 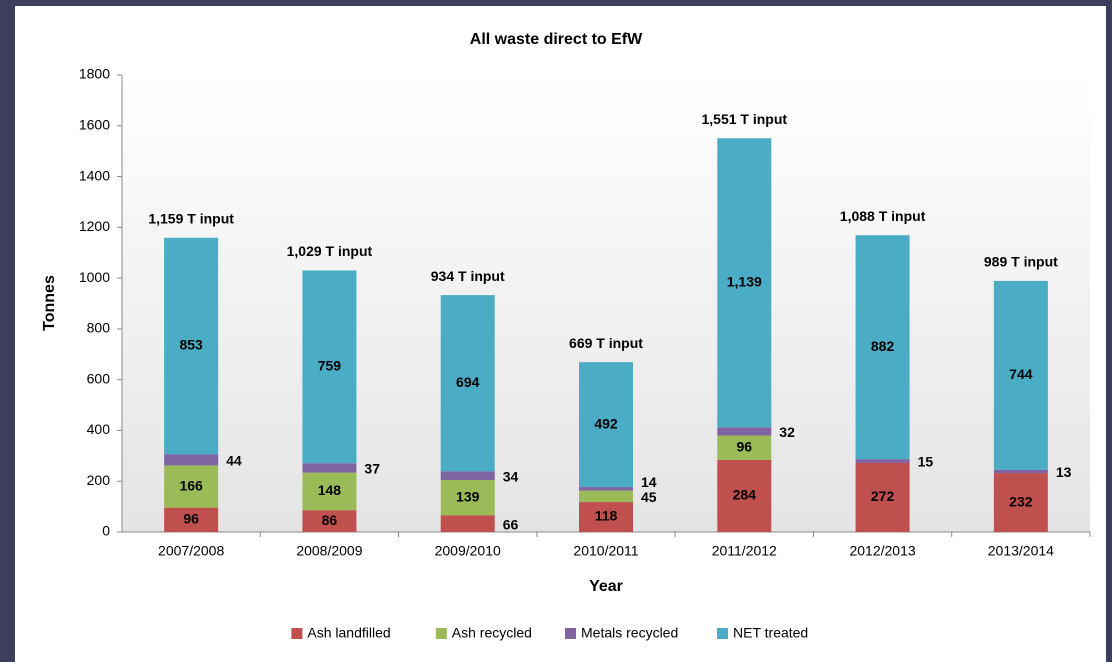 I want to click on legend-label: Ash recycled, so click(x=492, y=633).